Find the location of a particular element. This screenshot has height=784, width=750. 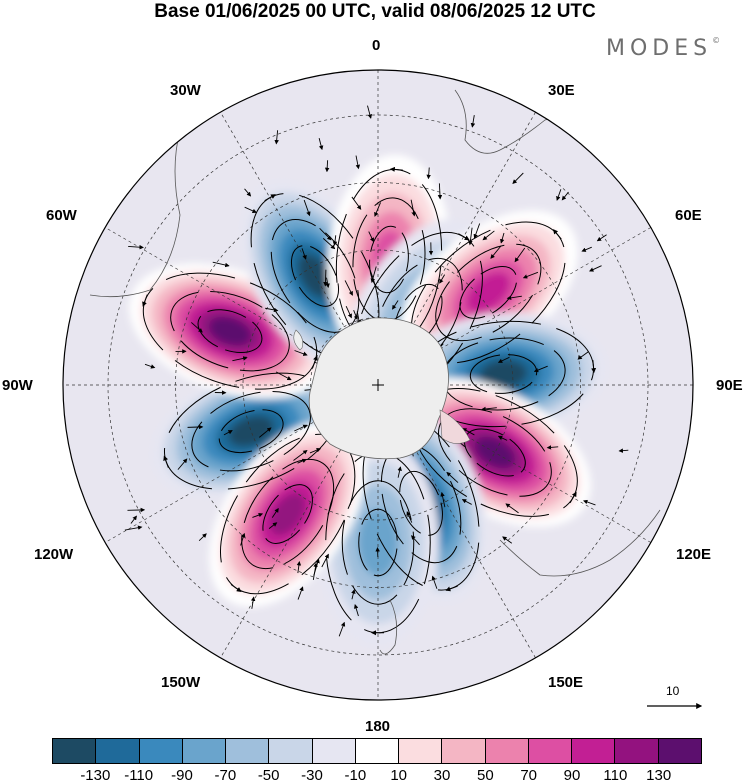

lon-label-120w: 120W is located at coordinates (53, 554).